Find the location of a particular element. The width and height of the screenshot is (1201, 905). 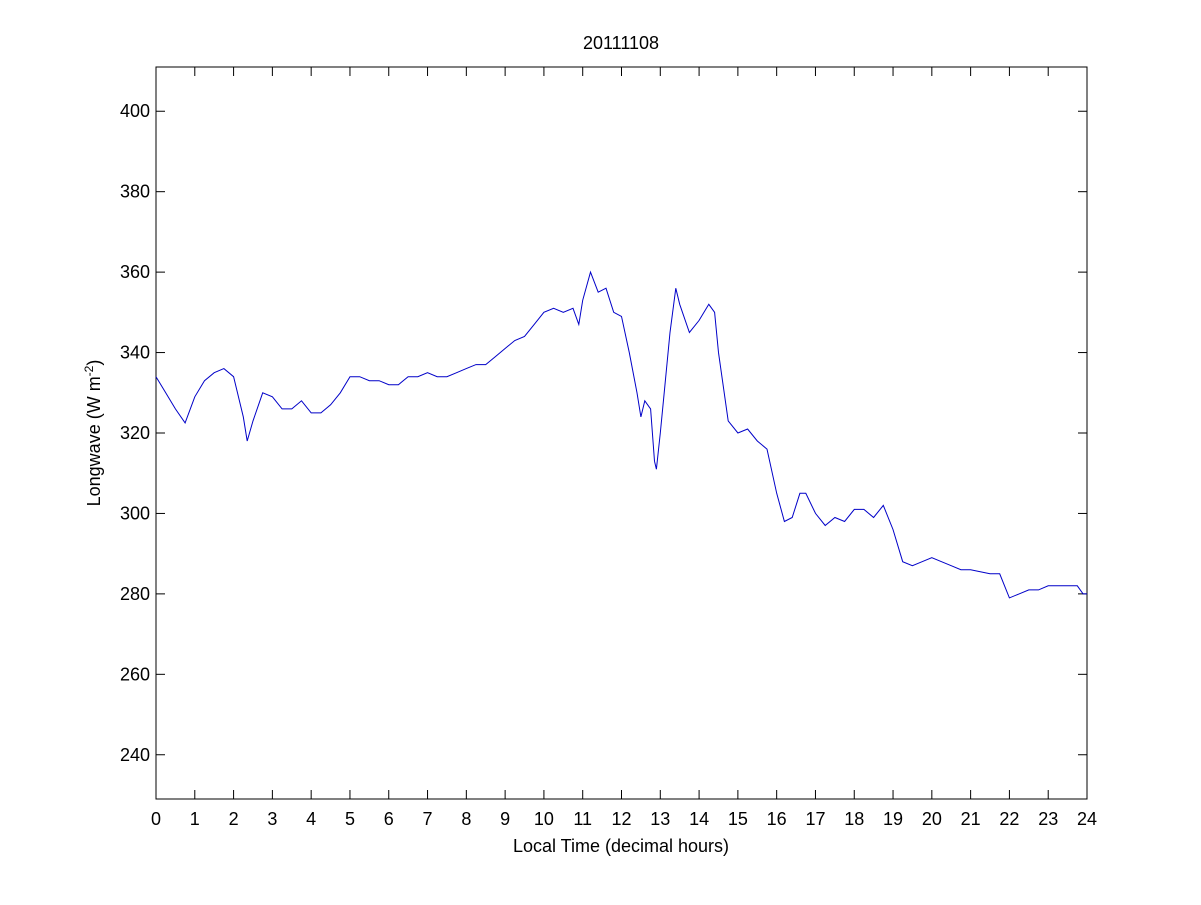

y-tick-label: 380 is located at coordinates (135, 192).